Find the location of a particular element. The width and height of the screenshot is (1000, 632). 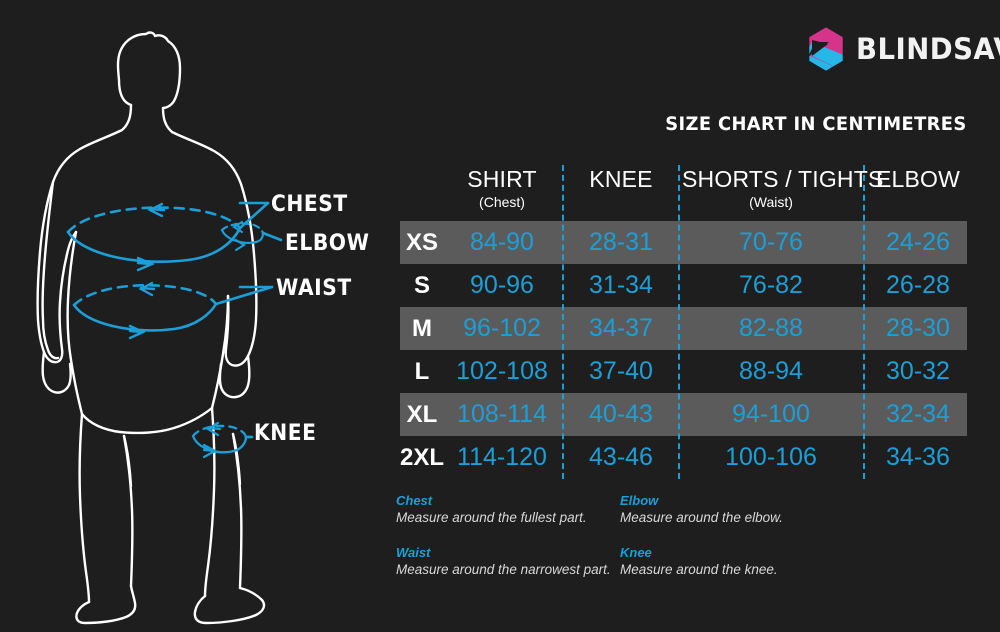

brand-name: BLINDSAVE is located at coordinates (928, 48).